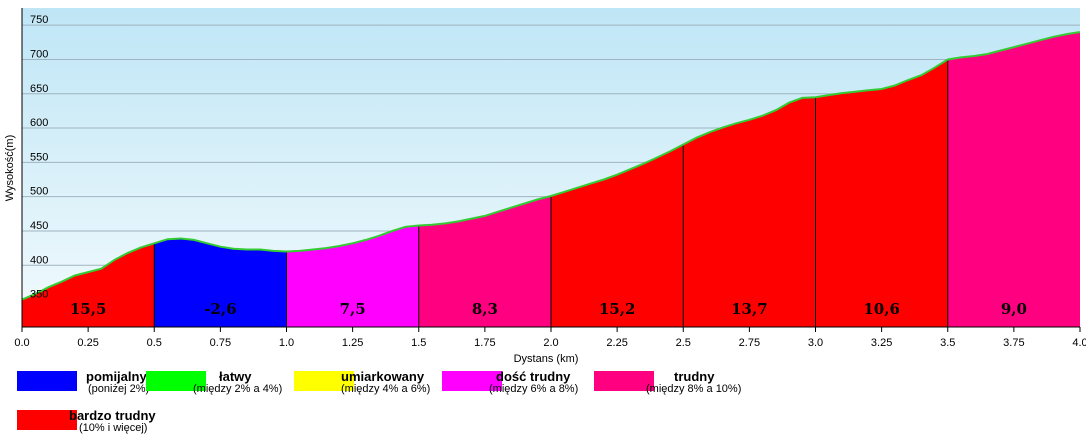 This screenshot has height=444, width=1086. What do you see at coordinates (112, 415) in the screenshot?
I see `legend-title: bardzo trudny` at bounding box center [112, 415].